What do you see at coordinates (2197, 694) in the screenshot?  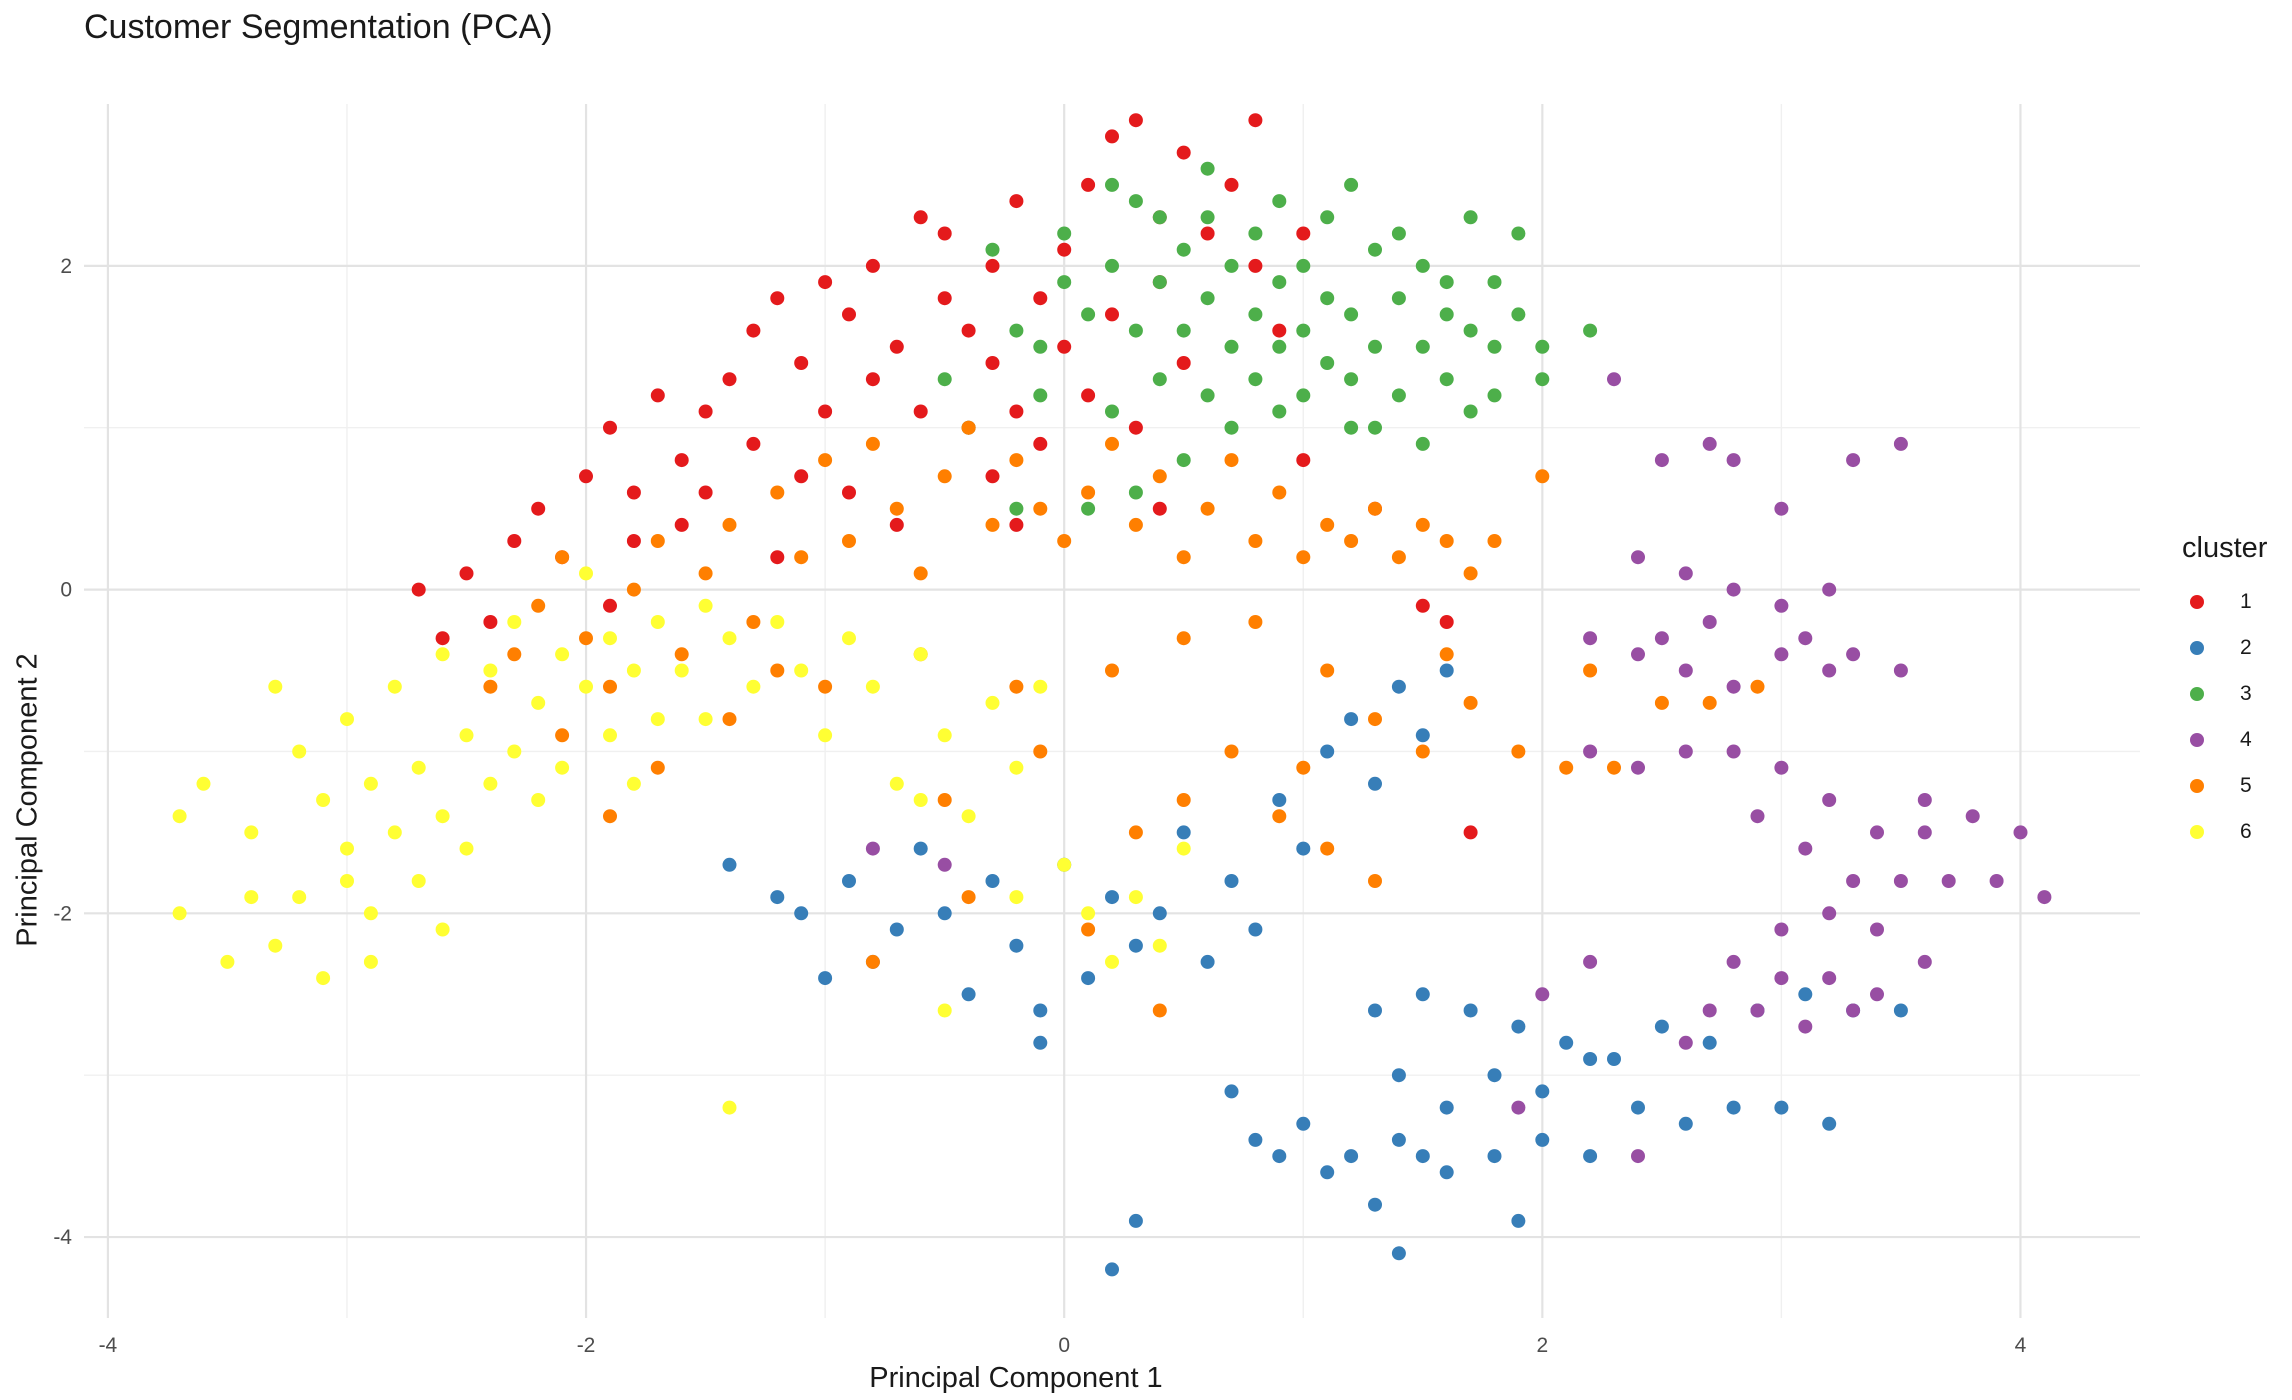 I see `legend-swatch` at bounding box center [2197, 694].